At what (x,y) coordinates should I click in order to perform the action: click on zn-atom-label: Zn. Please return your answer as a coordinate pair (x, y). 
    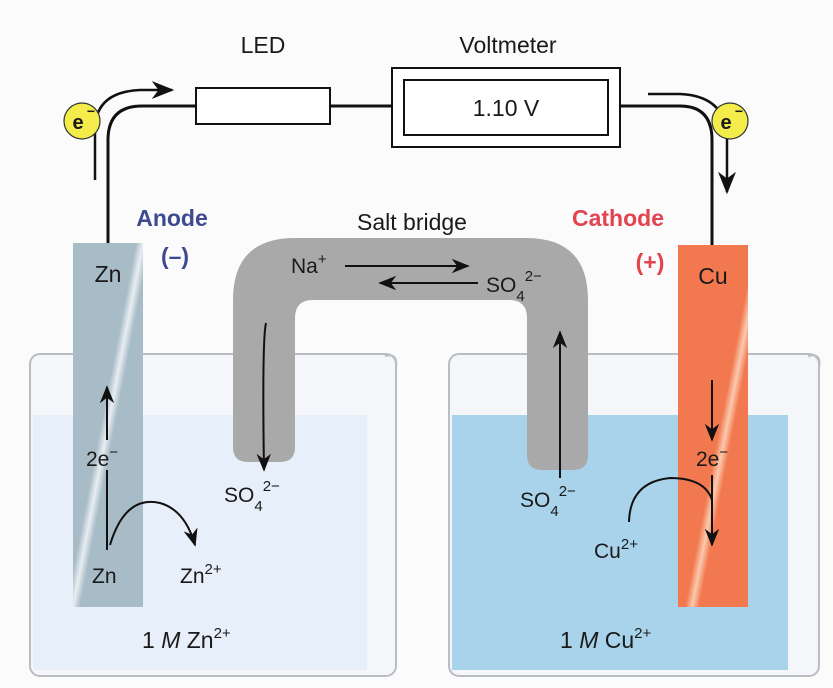
    Looking at the image, I should click on (104, 576).